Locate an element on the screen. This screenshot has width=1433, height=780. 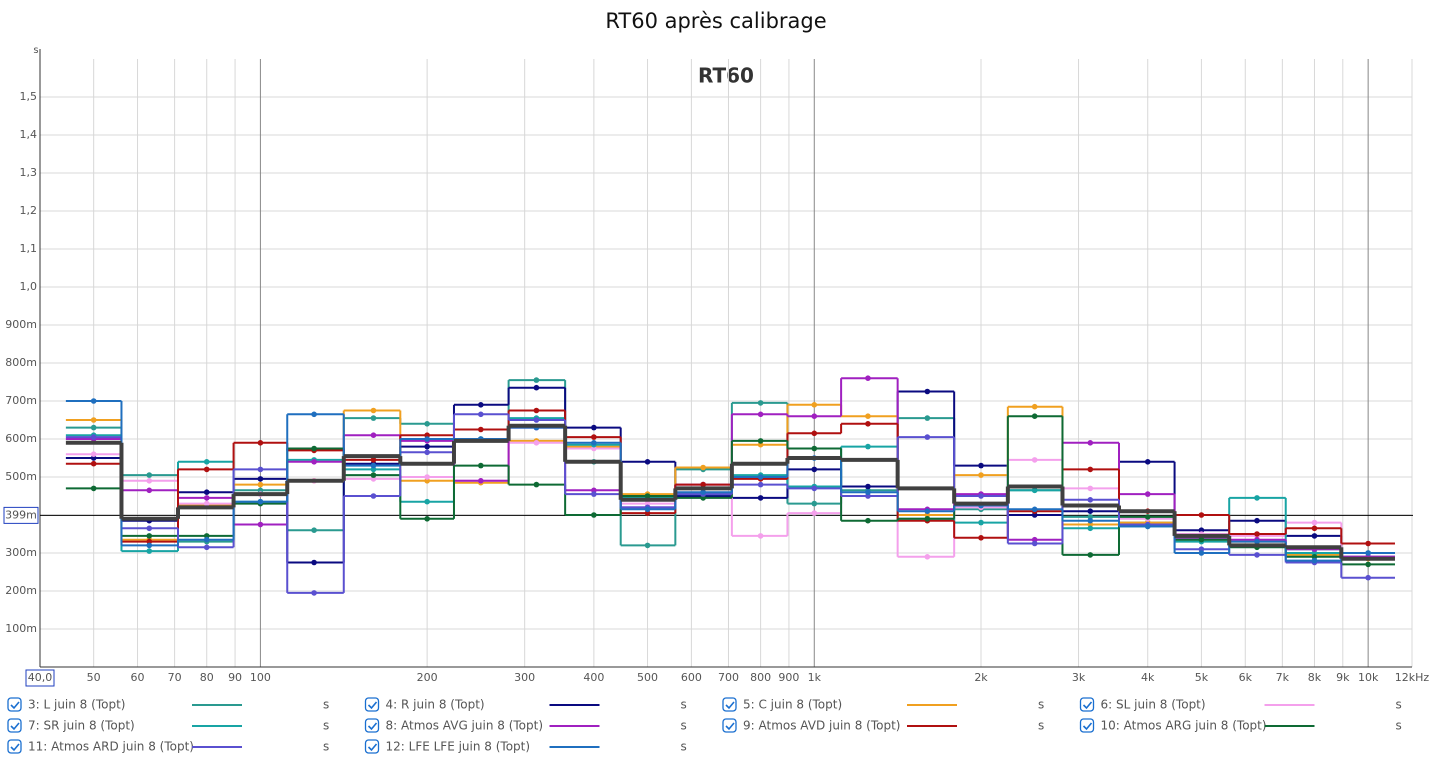
x-tick-label: 4k is located at coordinates (1148, 677).